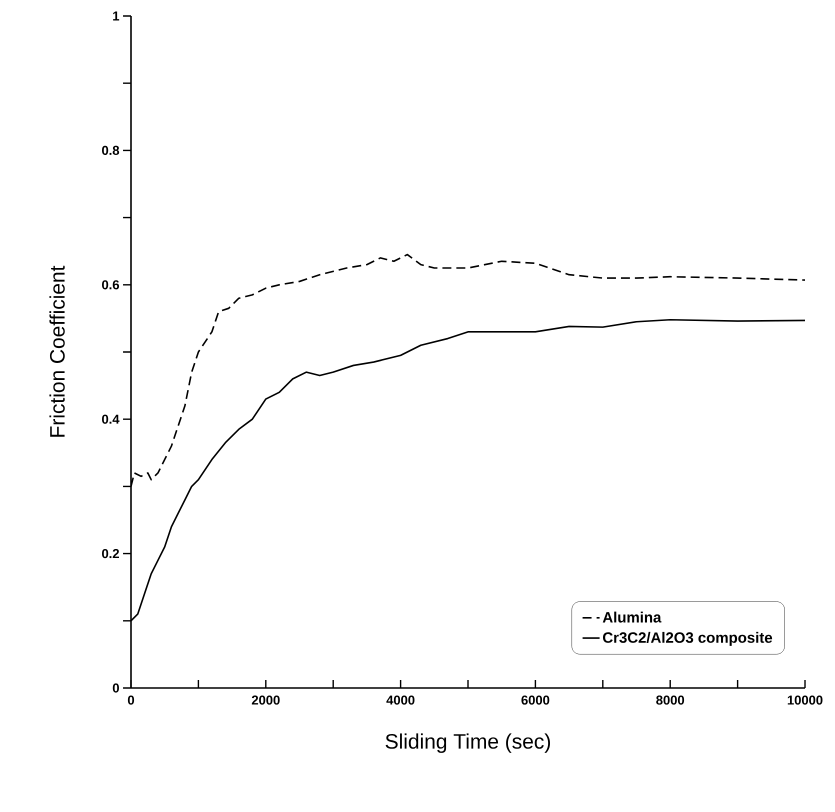 The image size is (835, 812). Describe the element at coordinates (805, 700) in the screenshot. I see `x-tick-label: 10000` at that location.